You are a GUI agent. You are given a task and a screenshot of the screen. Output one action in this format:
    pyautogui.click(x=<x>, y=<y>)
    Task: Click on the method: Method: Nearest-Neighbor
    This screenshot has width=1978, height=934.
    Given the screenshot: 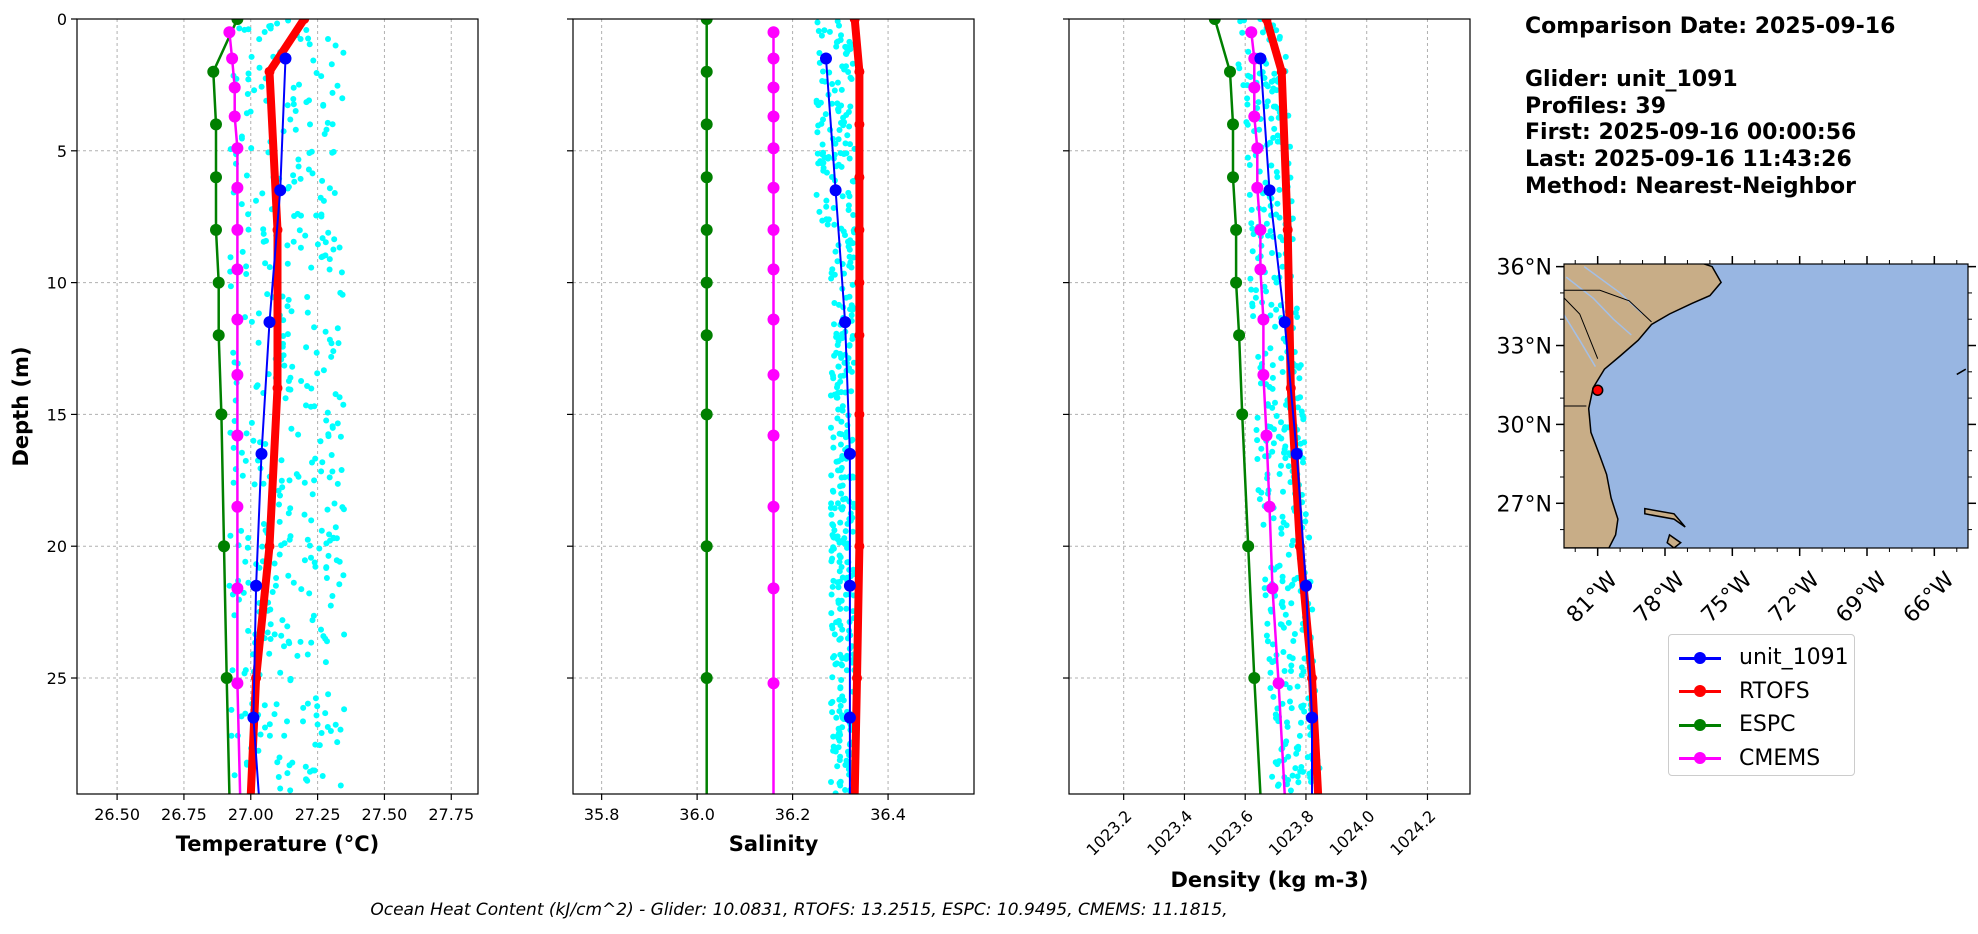 What is the action you would take?
    pyautogui.click(x=1690, y=186)
    